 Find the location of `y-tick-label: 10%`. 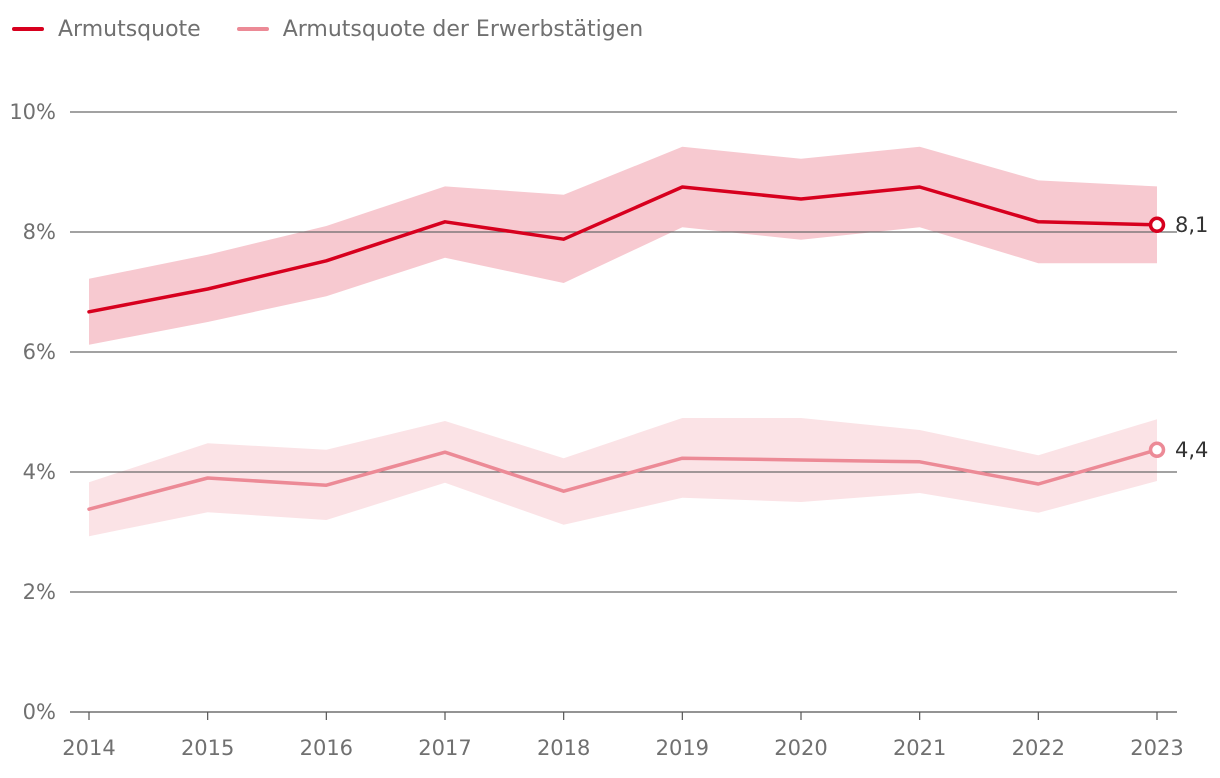

y-tick-label: 10% is located at coordinates (32, 112).